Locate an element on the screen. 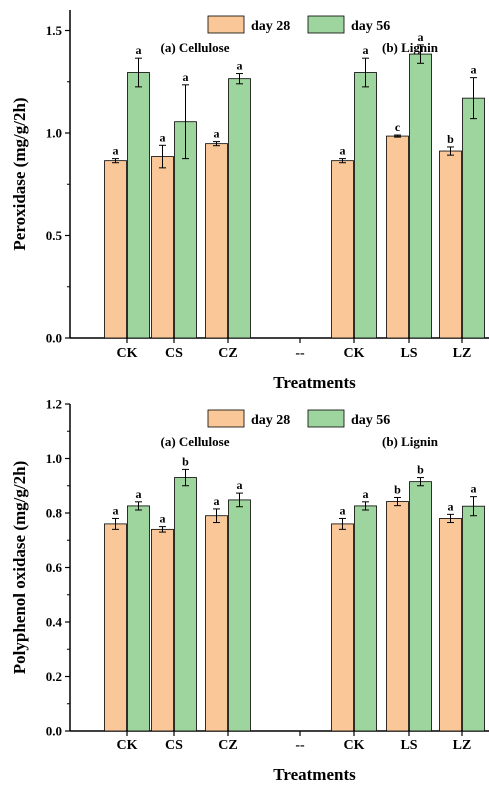 The image size is (489, 790). y-axis-title: Polyphenol oxidase (mg/g/2h) is located at coordinates (19, 567).